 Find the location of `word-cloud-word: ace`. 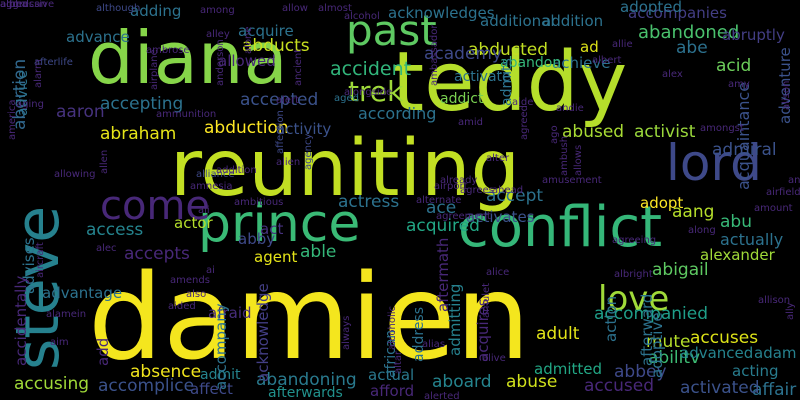

word-cloud-word: ace is located at coordinates (441, 208).